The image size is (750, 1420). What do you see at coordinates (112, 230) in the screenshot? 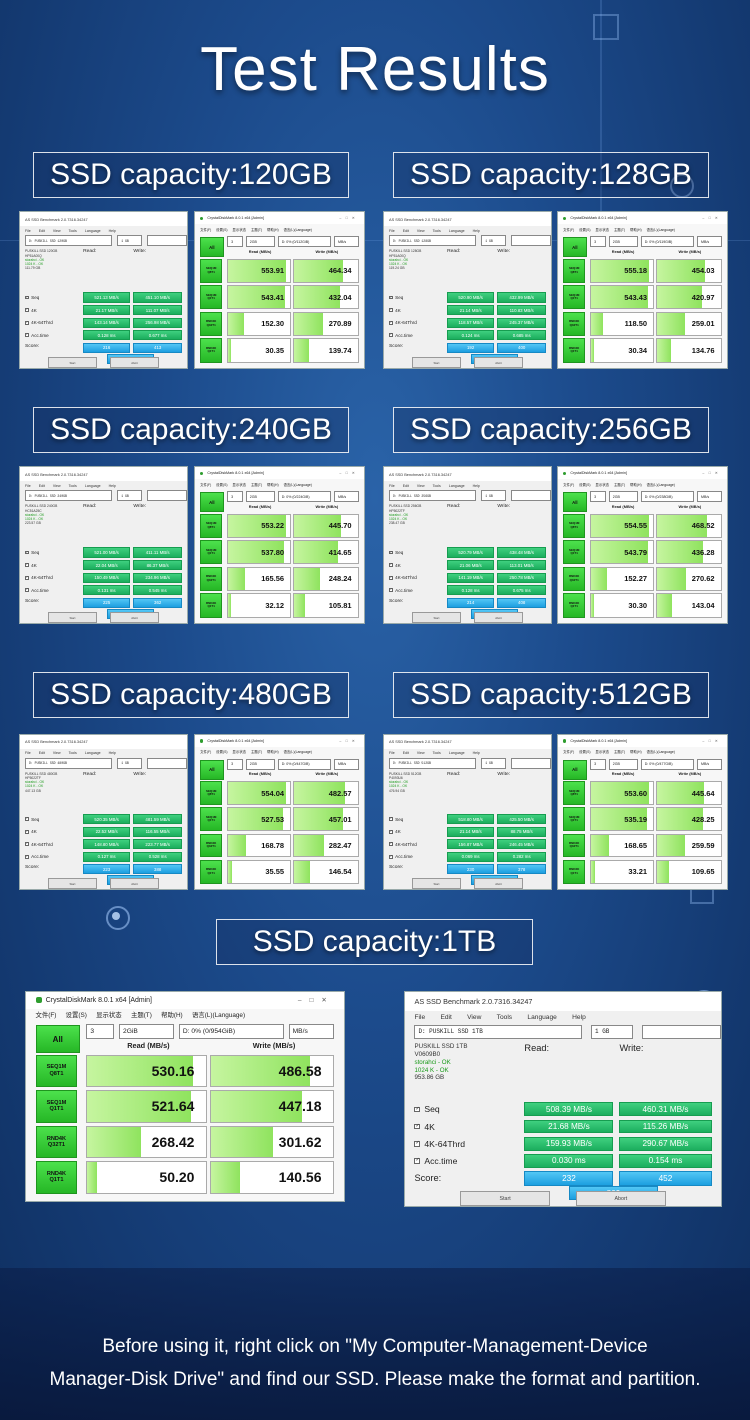
I see `as-ssd-menu-item: Help` at bounding box center [112, 230].